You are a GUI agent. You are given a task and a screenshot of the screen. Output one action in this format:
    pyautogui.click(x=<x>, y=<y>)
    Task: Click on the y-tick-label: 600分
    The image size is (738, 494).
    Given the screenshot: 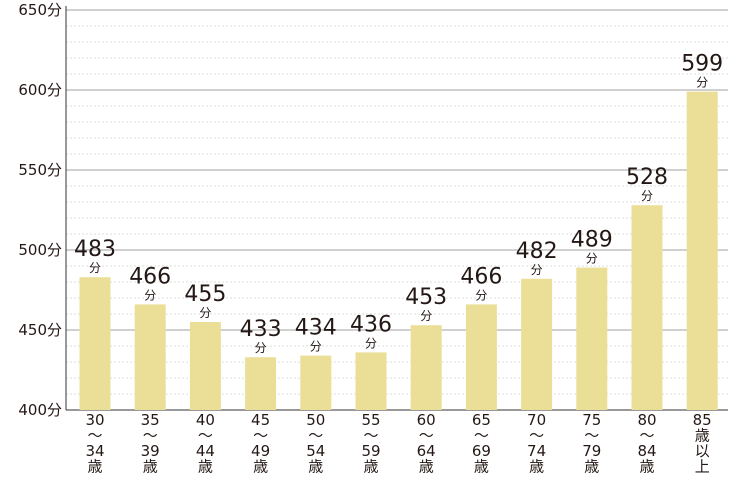 What is the action you would take?
    pyautogui.click(x=40, y=90)
    